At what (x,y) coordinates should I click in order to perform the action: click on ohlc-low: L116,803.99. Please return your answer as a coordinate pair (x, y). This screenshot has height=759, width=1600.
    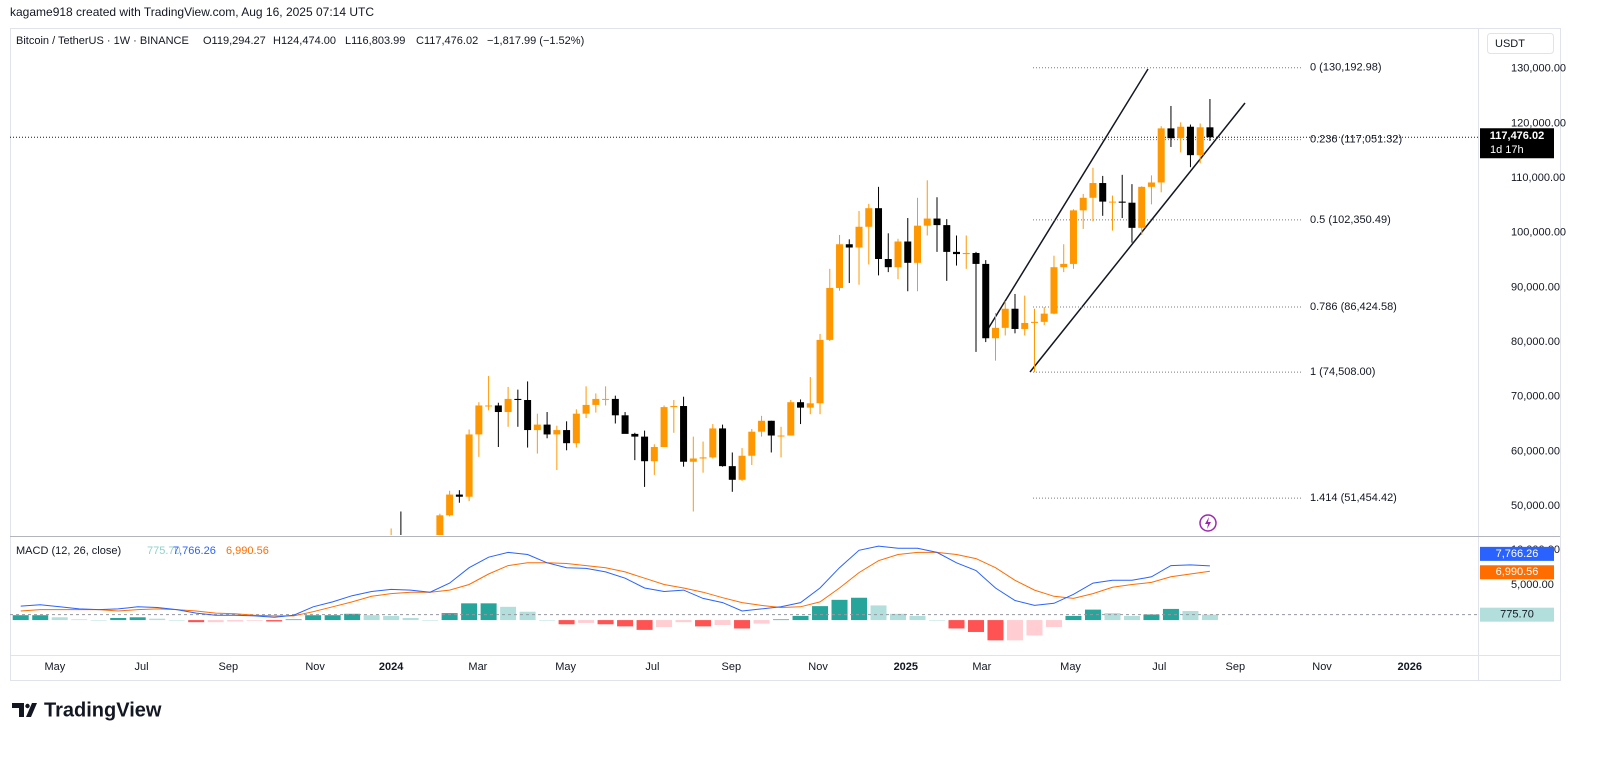
    Looking at the image, I should click on (375, 41).